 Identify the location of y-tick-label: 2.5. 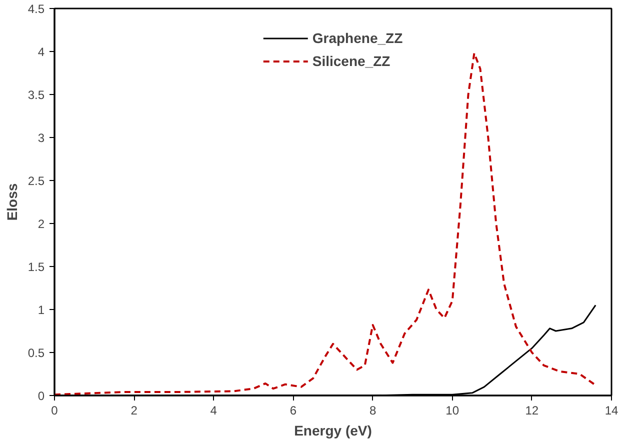
(36, 181).